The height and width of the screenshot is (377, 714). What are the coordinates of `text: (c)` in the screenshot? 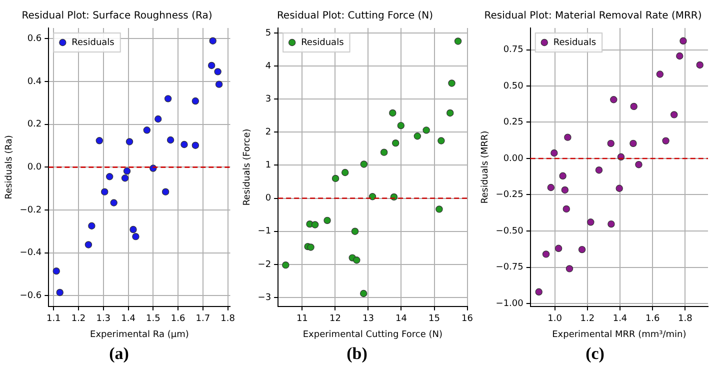 It's located at (595, 354).